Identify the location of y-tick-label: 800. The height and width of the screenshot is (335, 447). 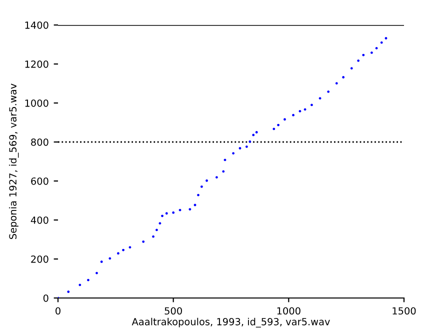
(39, 142).